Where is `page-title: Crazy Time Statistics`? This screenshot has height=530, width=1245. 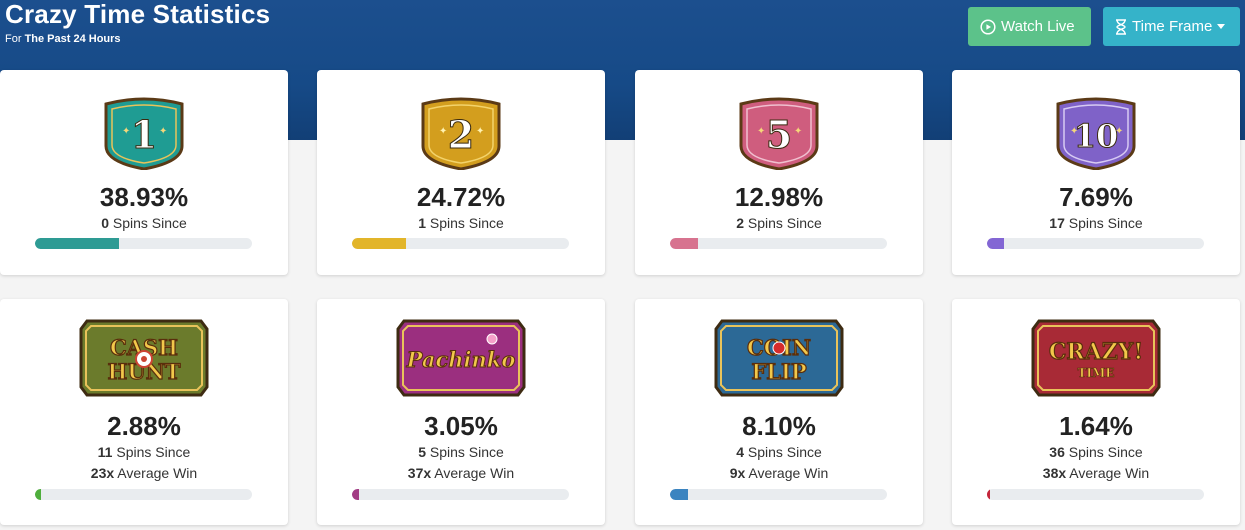
page-title: Crazy Time Statistics is located at coordinates (138, 14).